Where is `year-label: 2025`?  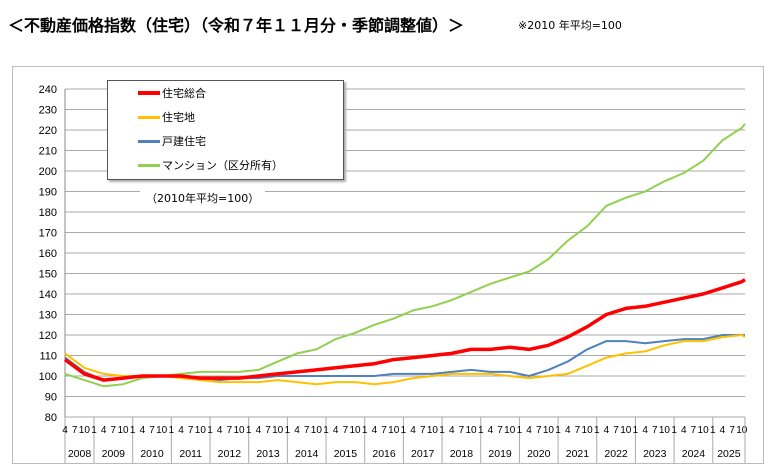 year-label: 2025 is located at coordinates (729, 454).